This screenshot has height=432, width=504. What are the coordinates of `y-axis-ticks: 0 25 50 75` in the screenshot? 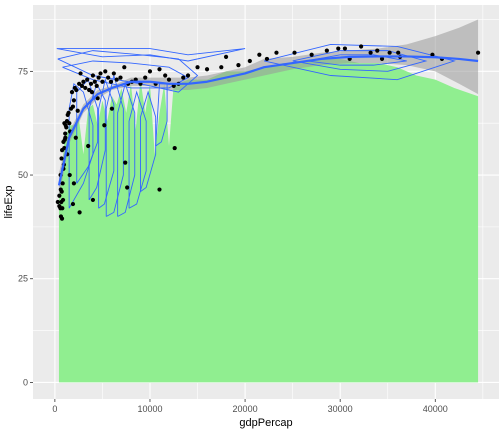 It's located at (25, 226).